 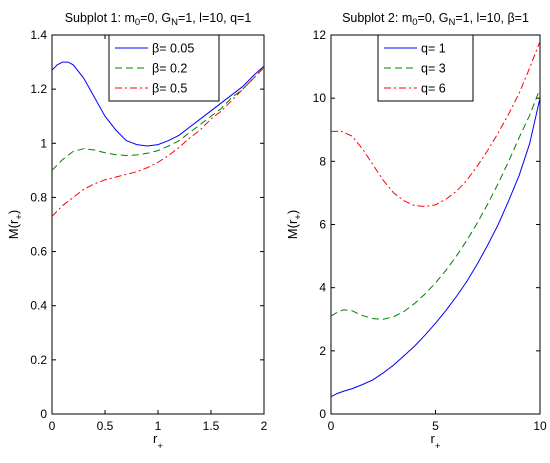 I want to click on x-tick-label: 10, so click(x=540, y=426).